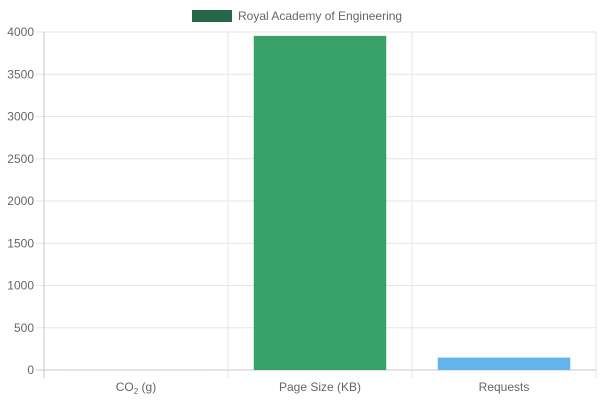 Image resolution: width=600 pixels, height=400 pixels. I want to click on legend: Royal Academy of Engineering, so click(297, 16).